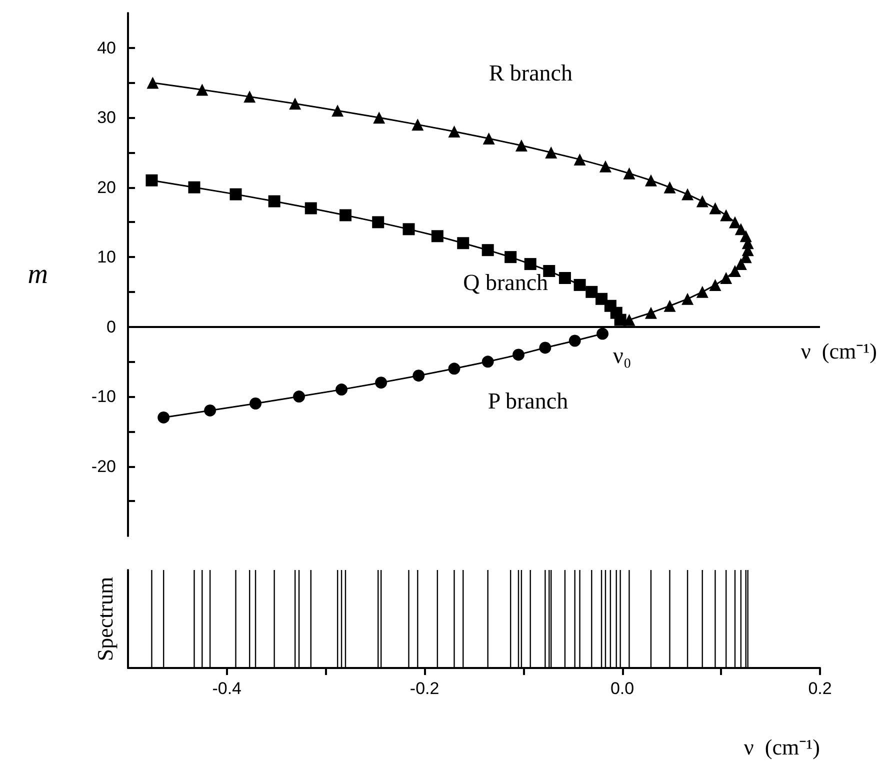 This screenshot has width=894, height=777. I want to click on ref-line-label: ν (cm⁻¹), so click(838, 351).